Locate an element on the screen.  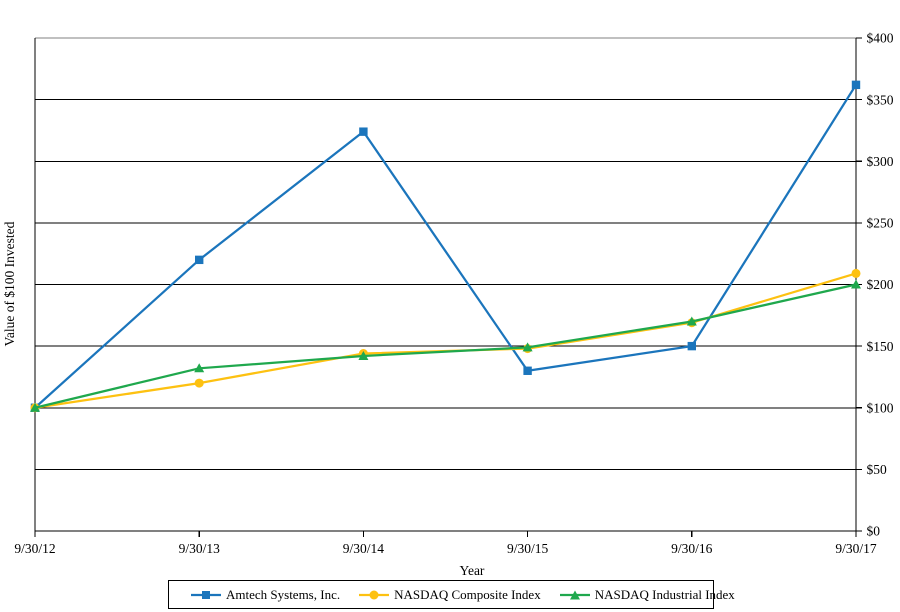
y-tick-label: $50 is located at coordinates (877, 469).